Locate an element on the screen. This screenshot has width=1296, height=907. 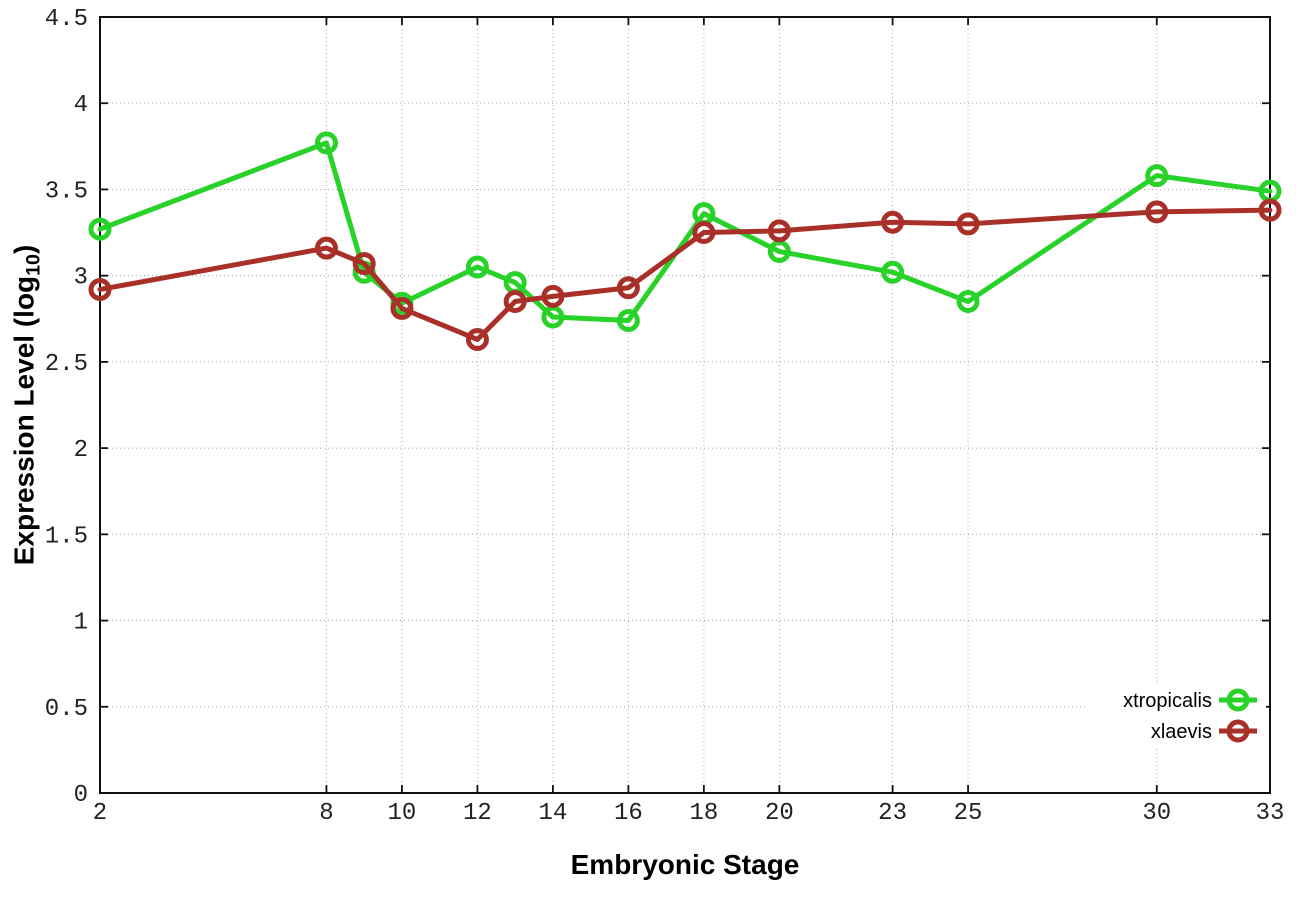
y-tick-label-2: 2 is located at coordinates (81, 450).